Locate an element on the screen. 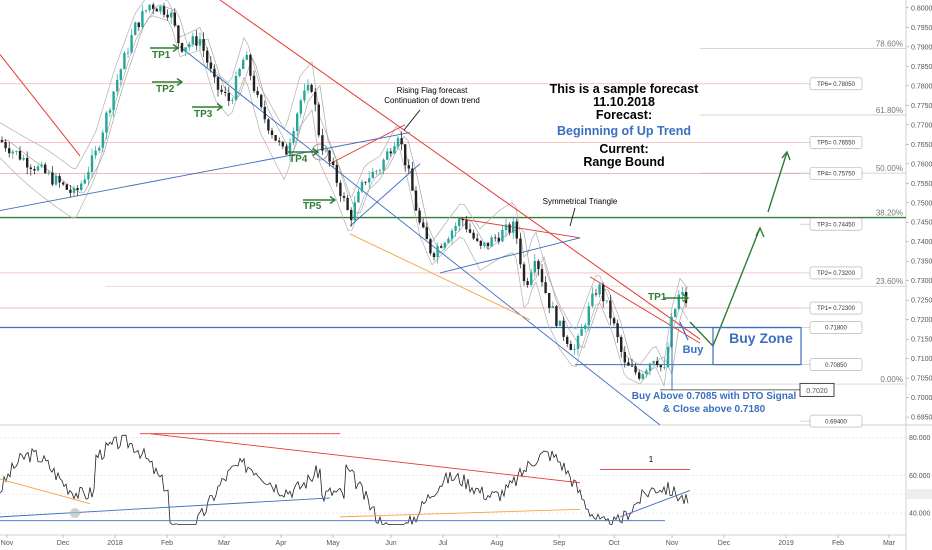 The image size is (932, 550). osc-marker-dot is located at coordinates (75, 513).